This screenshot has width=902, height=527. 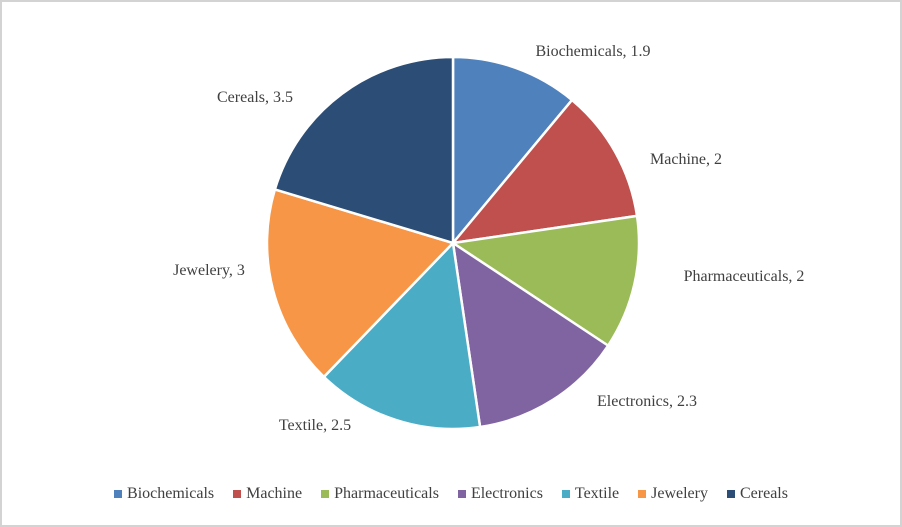 I want to click on legend-item-pharmaceuticals: Pharmaceuticals, so click(x=380, y=494).